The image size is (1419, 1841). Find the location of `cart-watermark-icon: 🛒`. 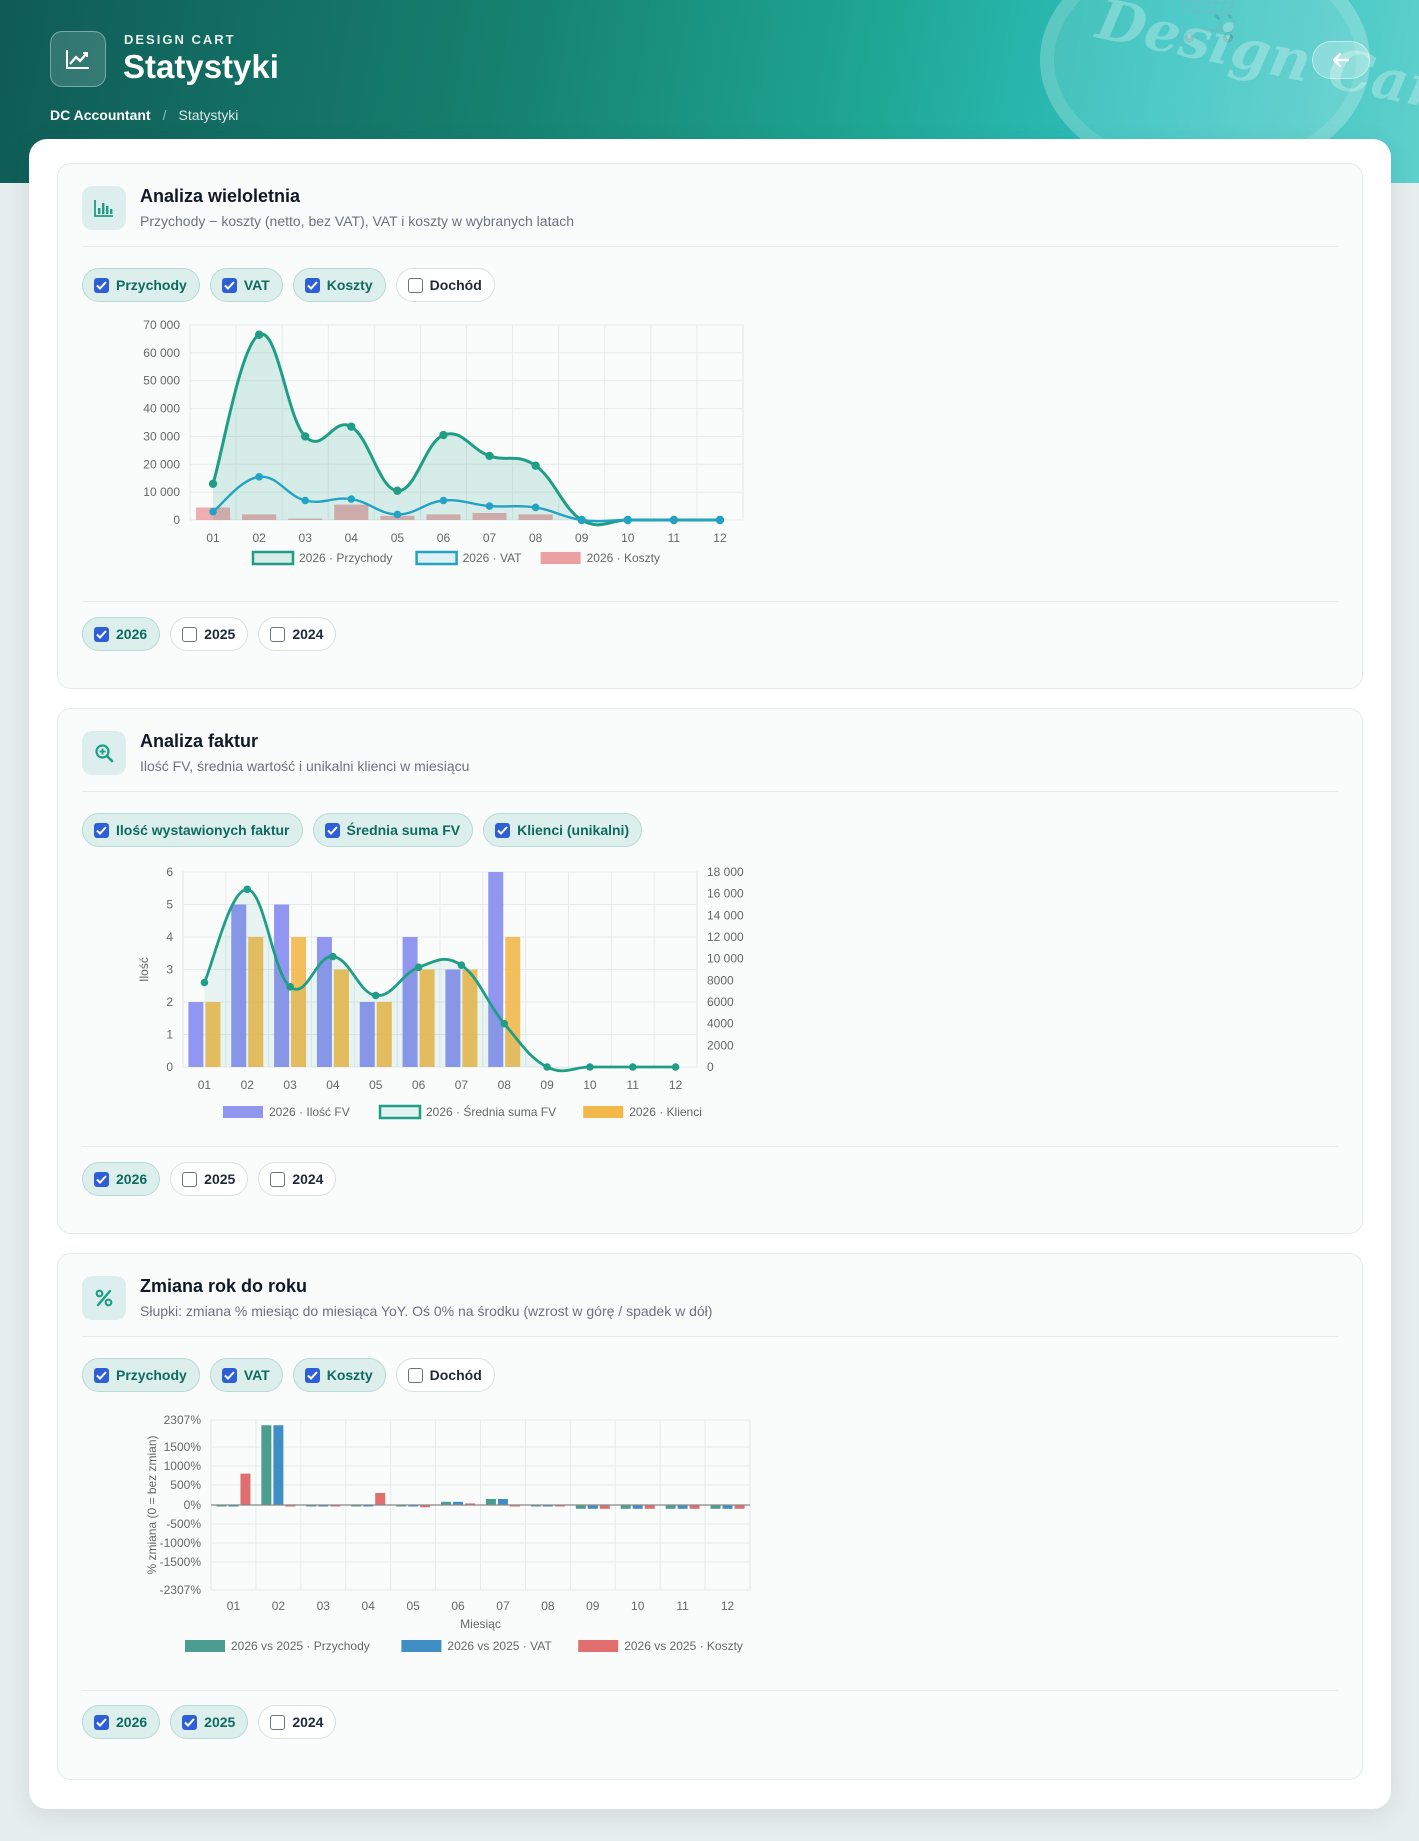

cart-watermark-icon: 🛒 is located at coordinates (1218, 21).